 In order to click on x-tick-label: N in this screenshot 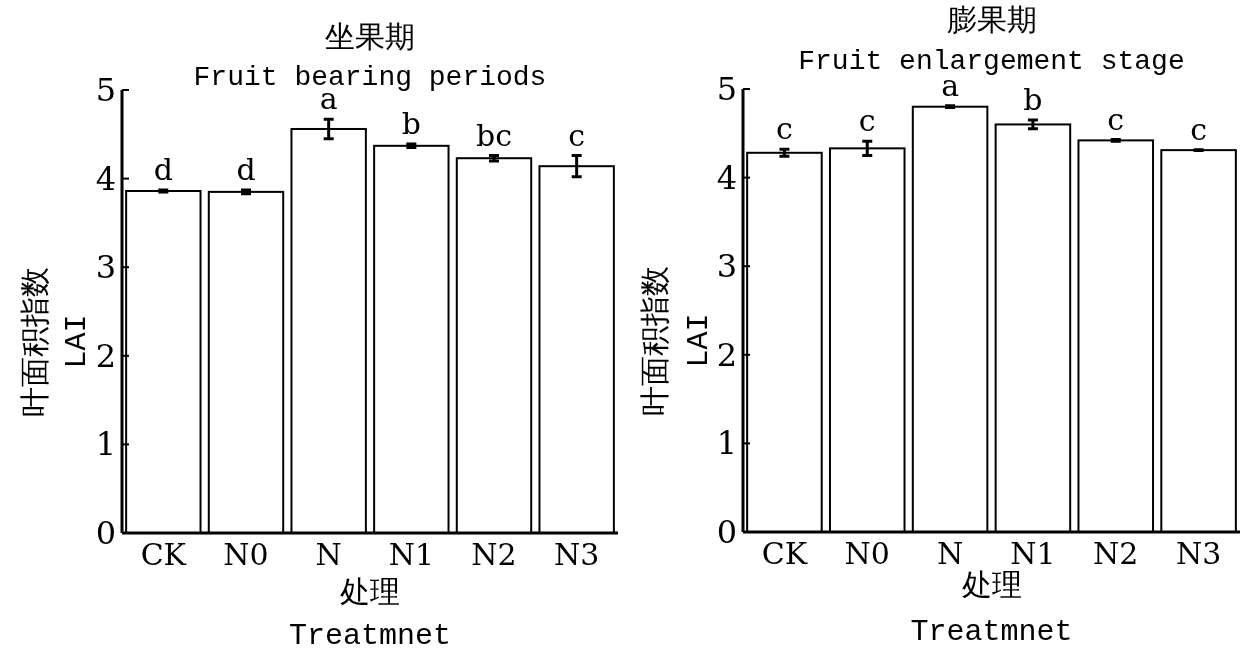, I will do `click(328, 554)`.